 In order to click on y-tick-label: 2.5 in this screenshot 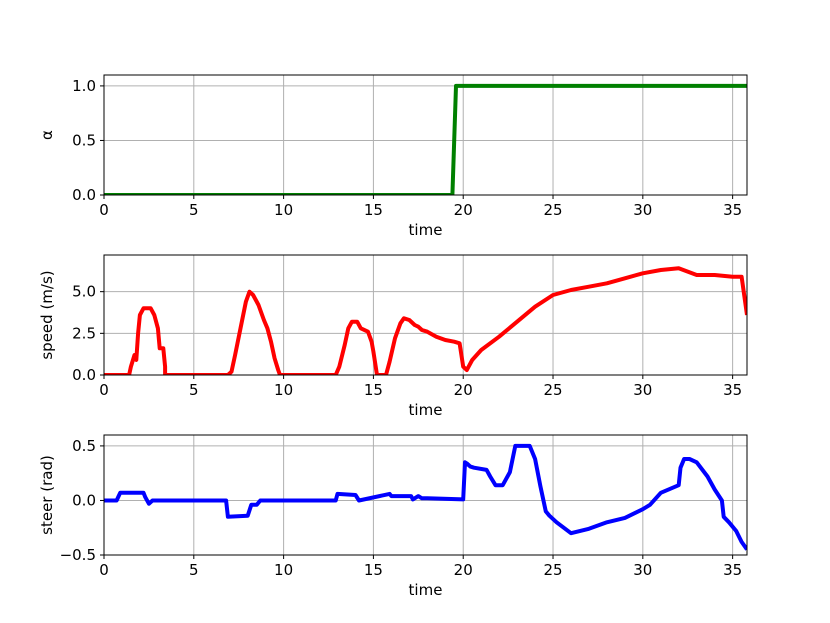, I will do `click(84, 333)`.